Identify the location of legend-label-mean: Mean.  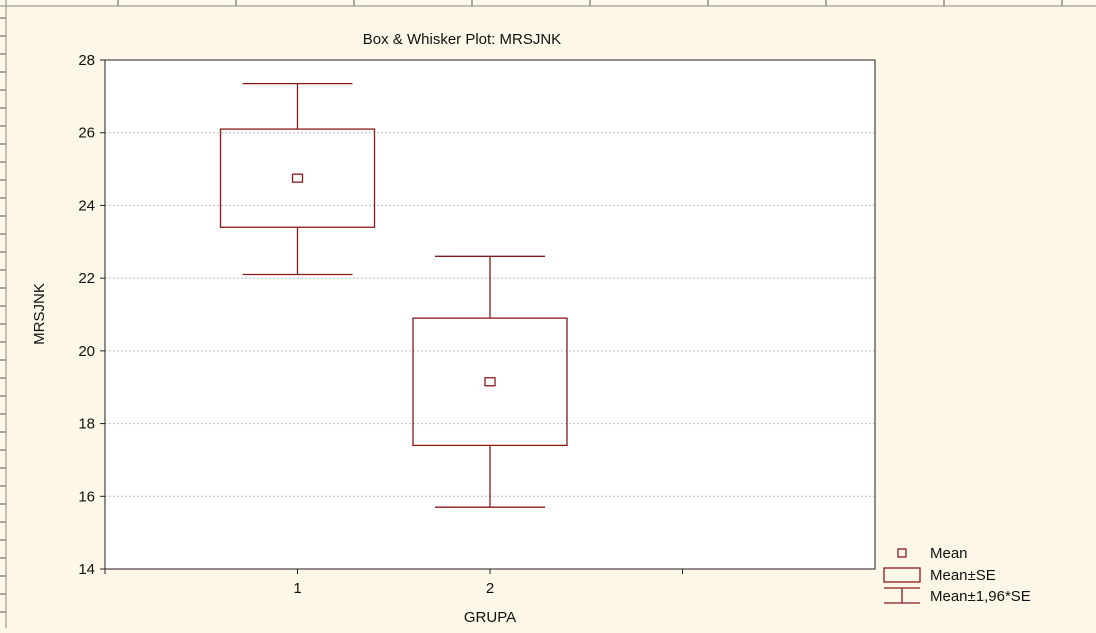
(949, 553).